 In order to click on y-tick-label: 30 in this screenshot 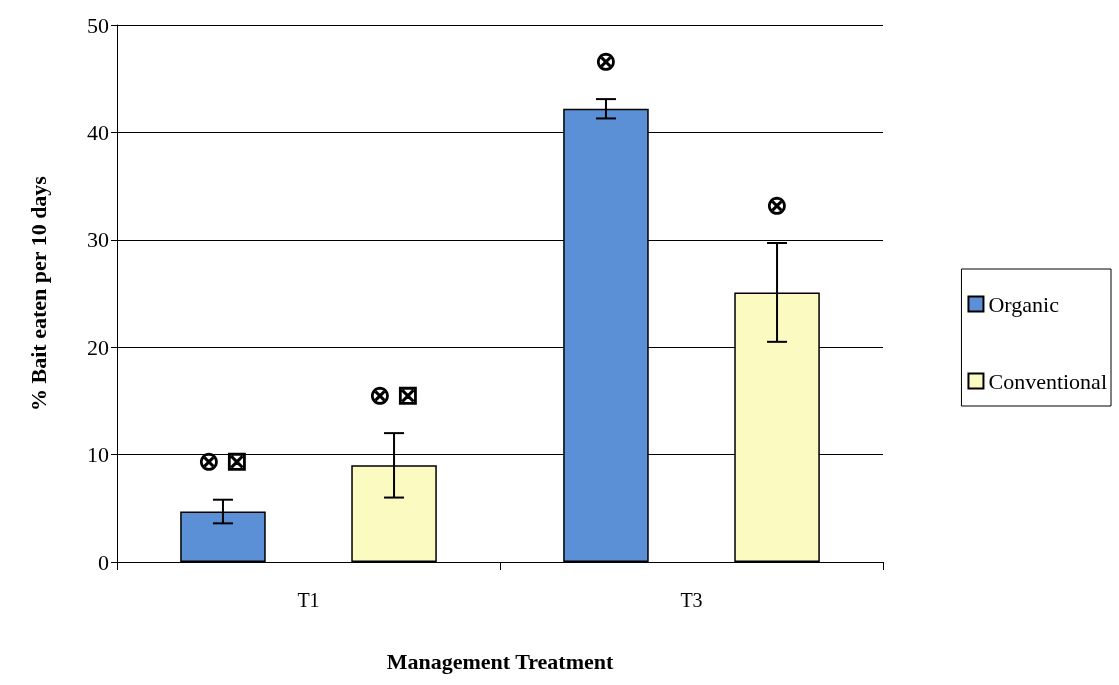, I will do `click(98, 240)`.